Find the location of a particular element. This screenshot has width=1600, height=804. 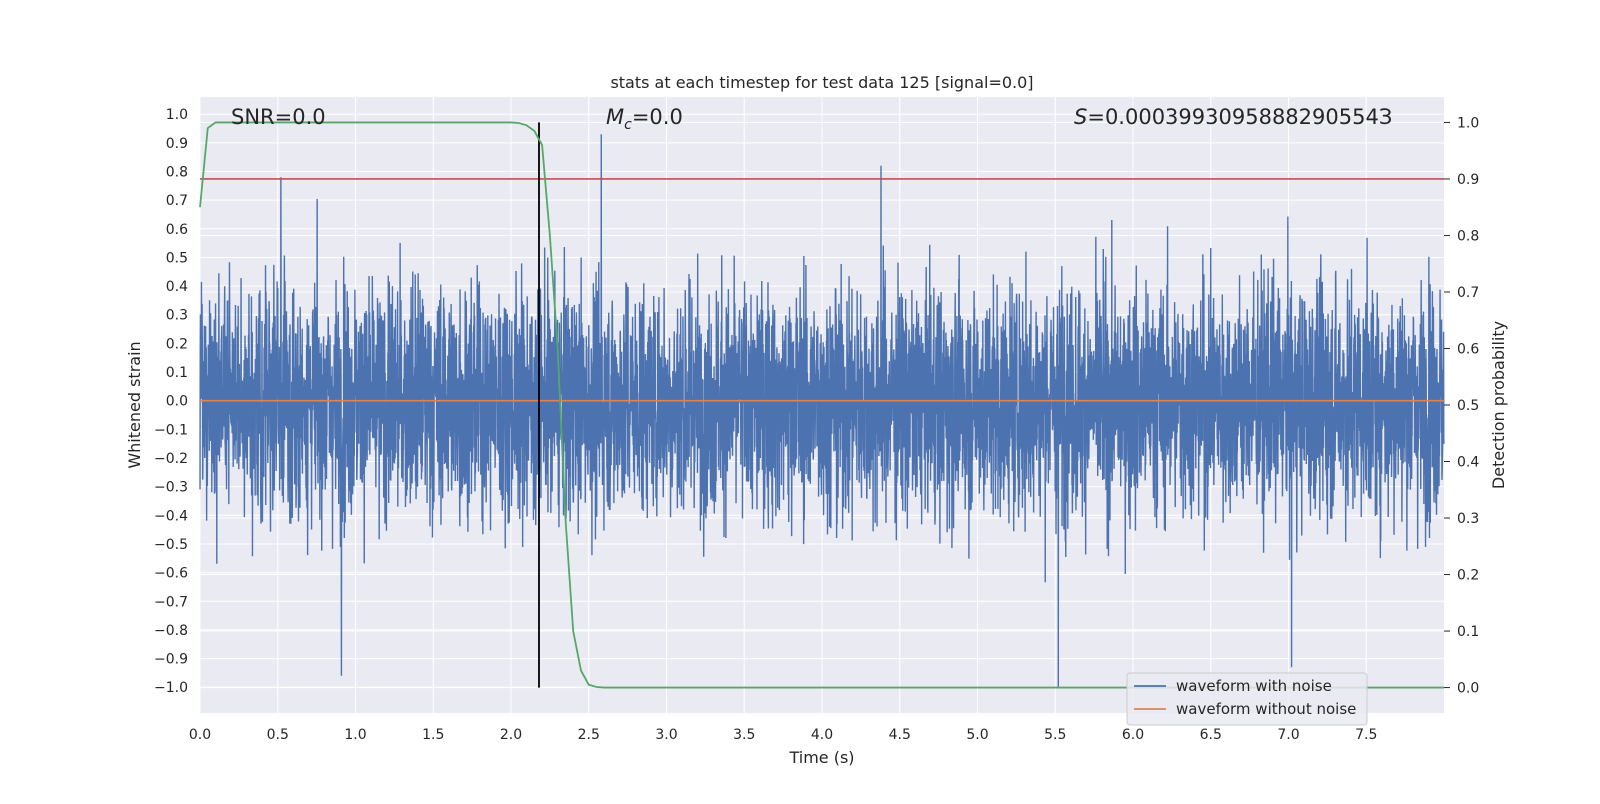

s-annotation: S=0.0003993095888290554З is located at coordinates (1233, 117).